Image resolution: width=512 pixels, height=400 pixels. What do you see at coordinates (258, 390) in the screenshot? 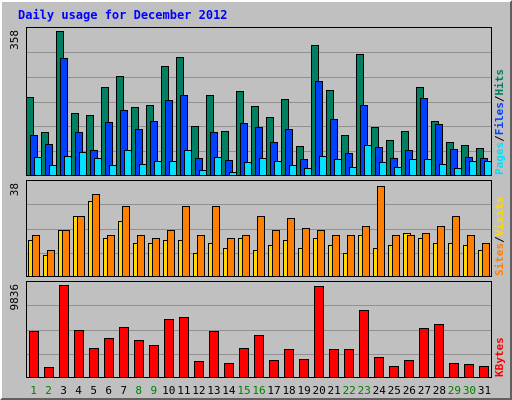
I see `x-tick-label-day-16: 16` at bounding box center [258, 390].